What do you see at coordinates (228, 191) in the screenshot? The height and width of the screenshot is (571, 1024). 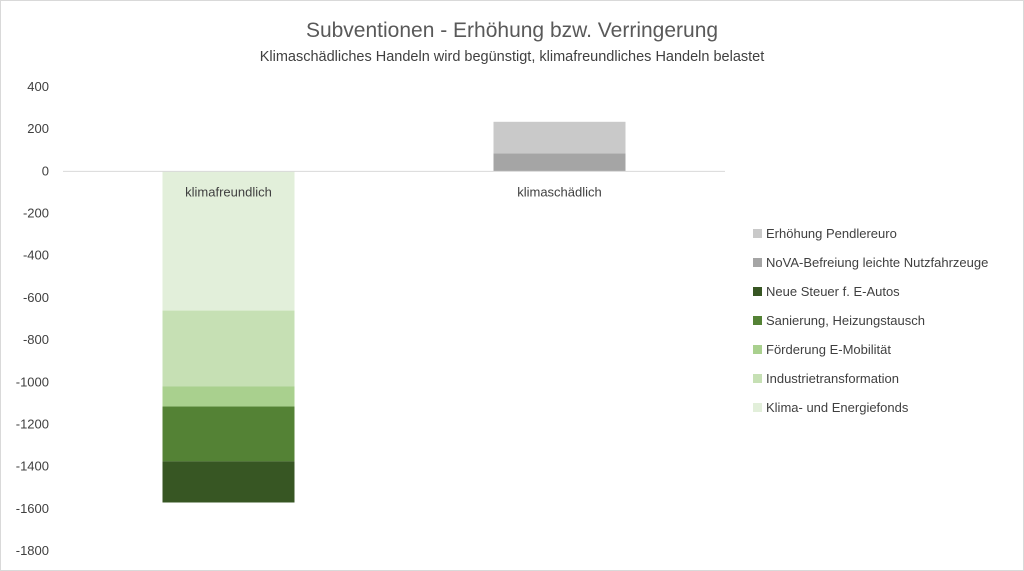 I see `category-label: klimafreundlich` at bounding box center [228, 191].